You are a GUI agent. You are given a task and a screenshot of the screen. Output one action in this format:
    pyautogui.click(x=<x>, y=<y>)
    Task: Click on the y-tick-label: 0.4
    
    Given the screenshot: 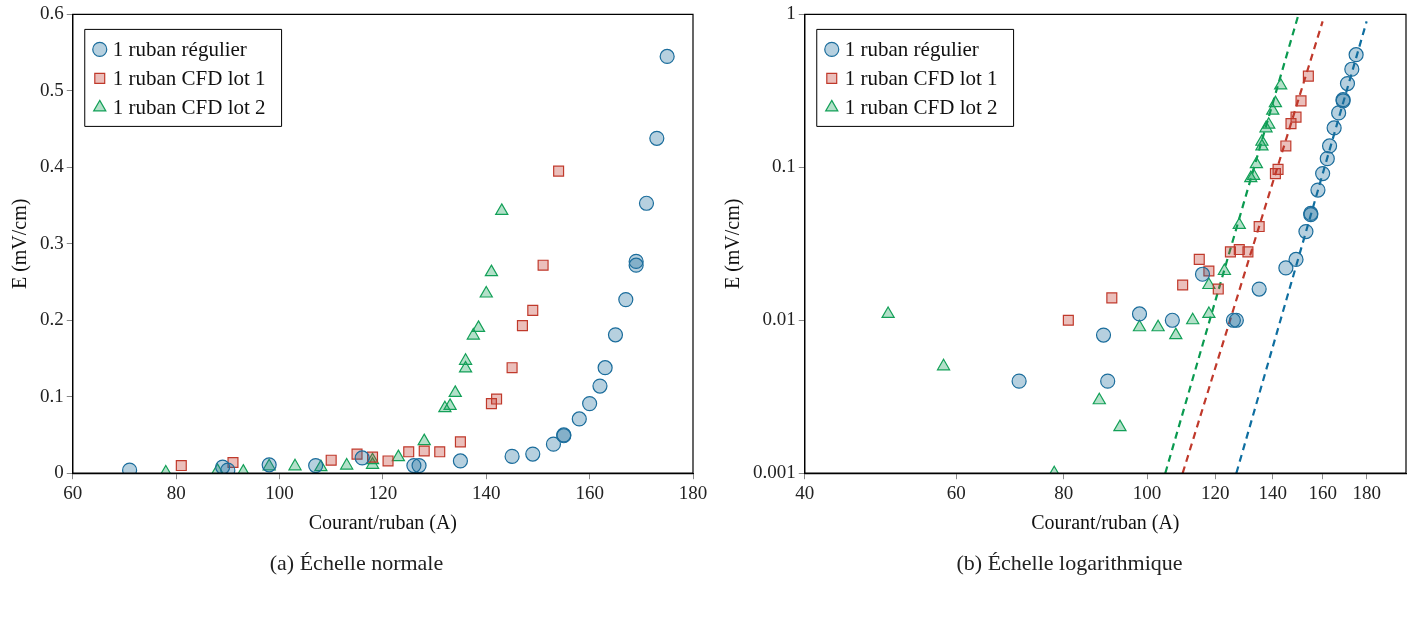 What is the action you would take?
    pyautogui.click(x=52, y=166)
    